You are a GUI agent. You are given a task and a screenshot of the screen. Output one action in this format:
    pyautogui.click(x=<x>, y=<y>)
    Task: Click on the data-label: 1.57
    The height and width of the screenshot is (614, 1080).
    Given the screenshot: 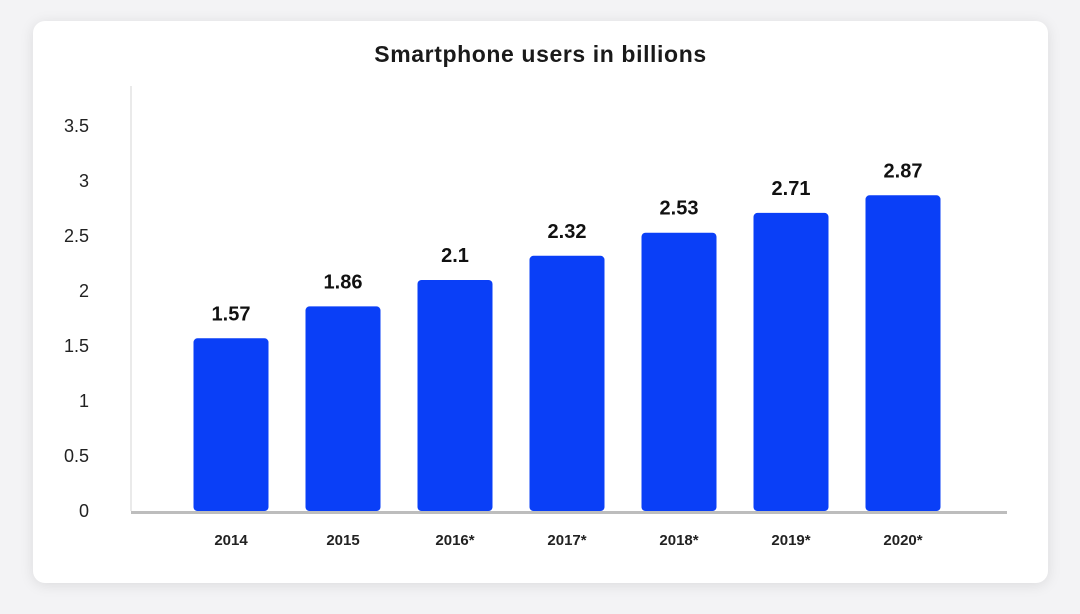 What is the action you would take?
    pyautogui.click(x=231, y=314)
    